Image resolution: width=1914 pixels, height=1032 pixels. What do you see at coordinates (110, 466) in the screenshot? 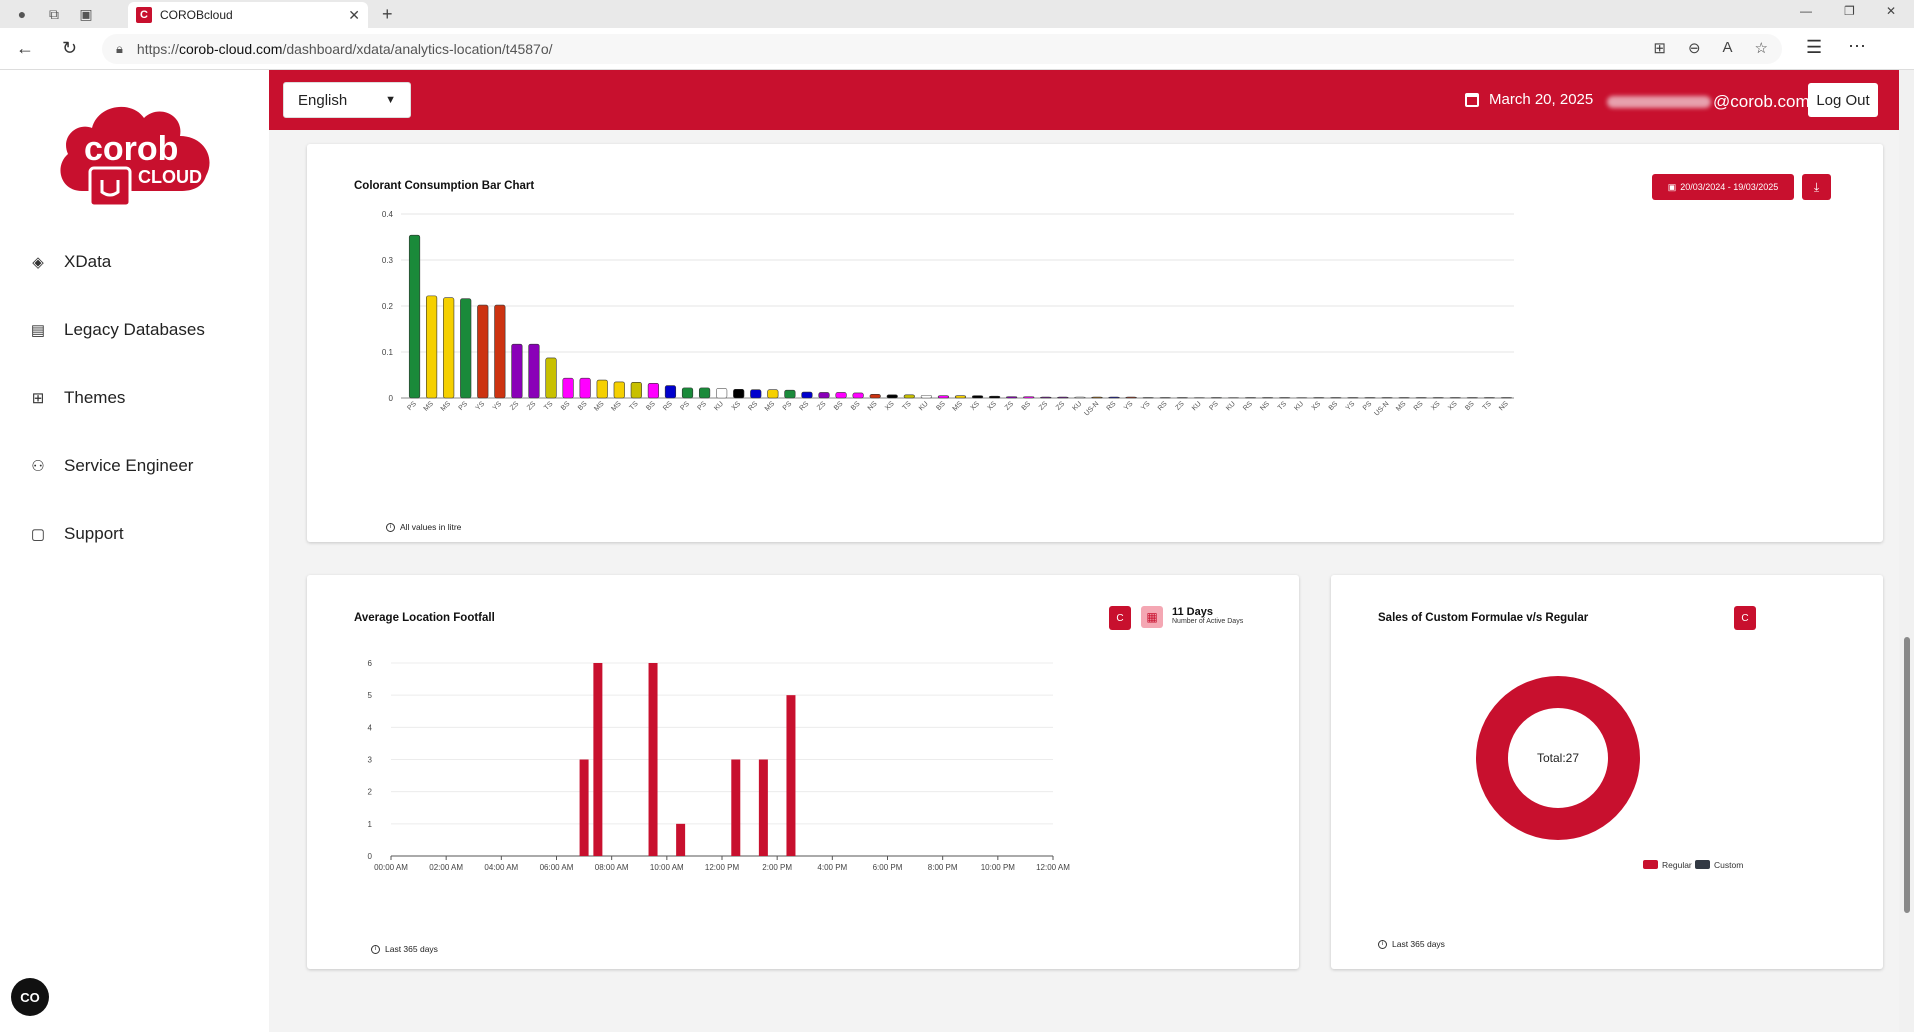
I see `sidebar-item-service-engineer: ⚇ Service Engineer` at bounding box center [110, 466].